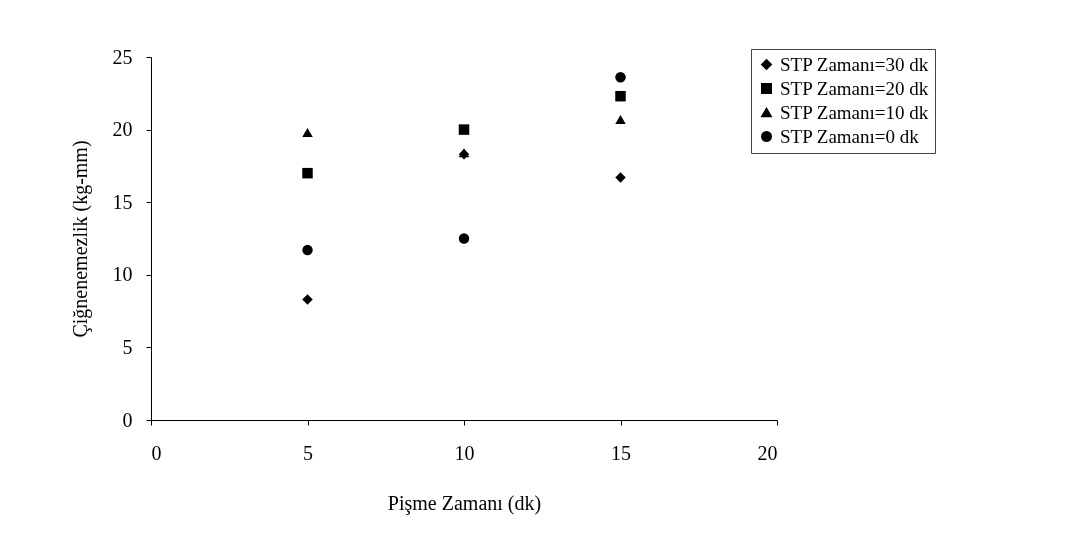 The image size is (1088, 560). What do you see at coordinates (156, 452) in the screenshot?
I see `x-tick-label: 0` at bounding box center [156, 452].